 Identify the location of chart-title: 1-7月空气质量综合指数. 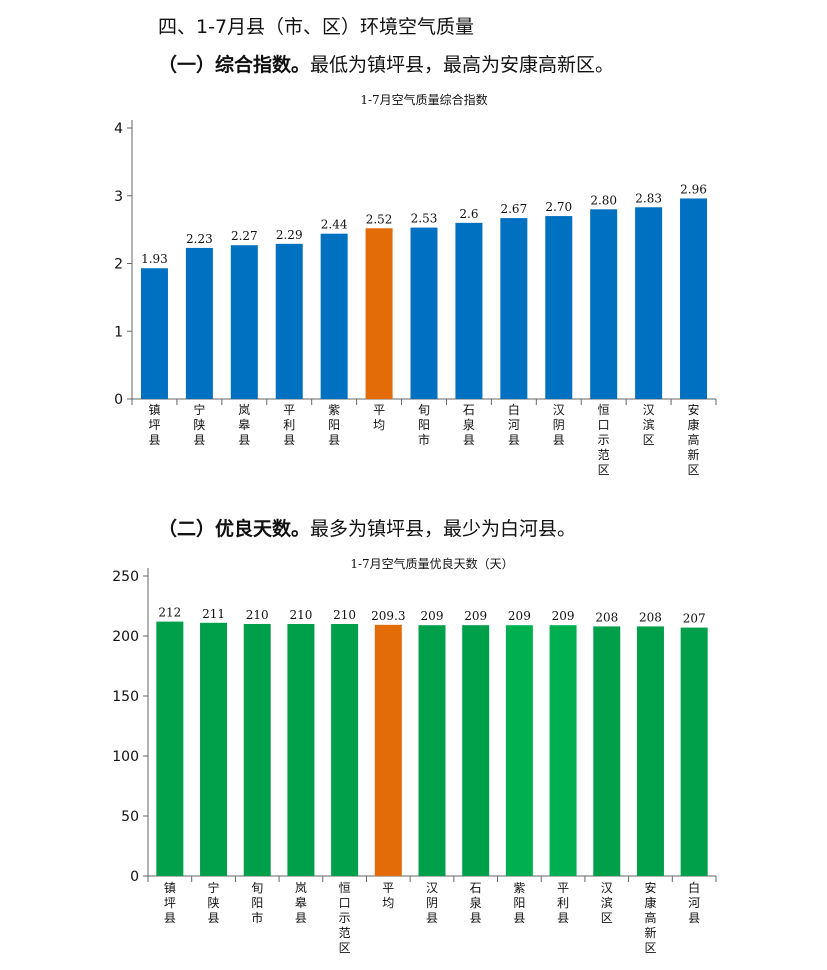
(423, 99).